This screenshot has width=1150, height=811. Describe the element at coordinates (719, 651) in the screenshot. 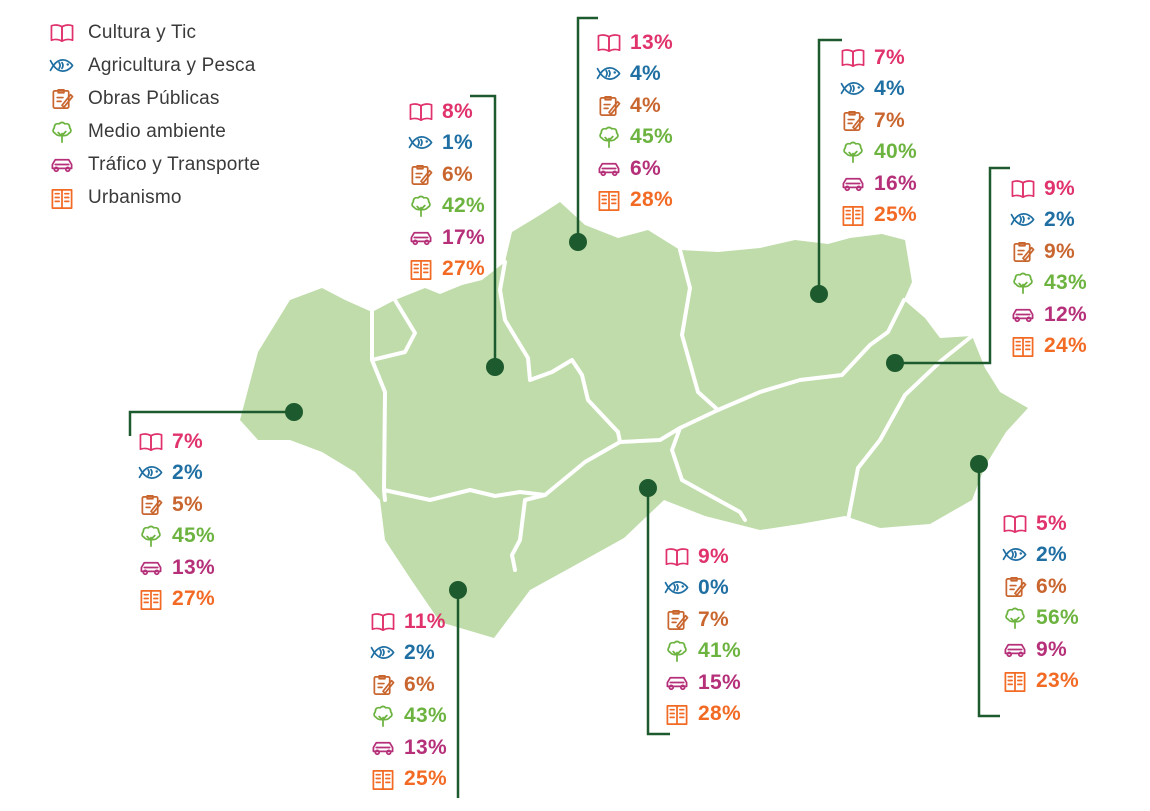

I see `stat-value-medio: 41%` at that location.